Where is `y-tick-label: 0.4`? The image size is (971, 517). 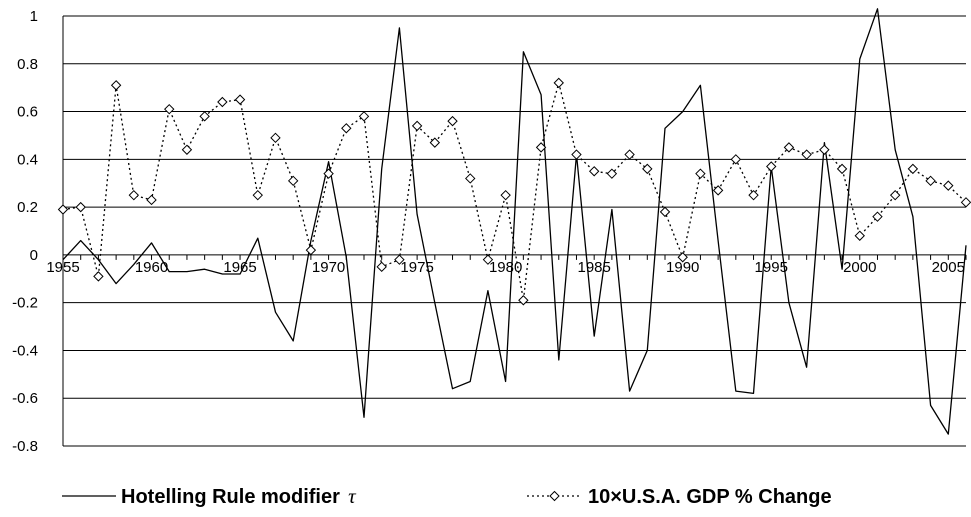 y-tick-label: 0.4 is located at coordinates (27, 159).